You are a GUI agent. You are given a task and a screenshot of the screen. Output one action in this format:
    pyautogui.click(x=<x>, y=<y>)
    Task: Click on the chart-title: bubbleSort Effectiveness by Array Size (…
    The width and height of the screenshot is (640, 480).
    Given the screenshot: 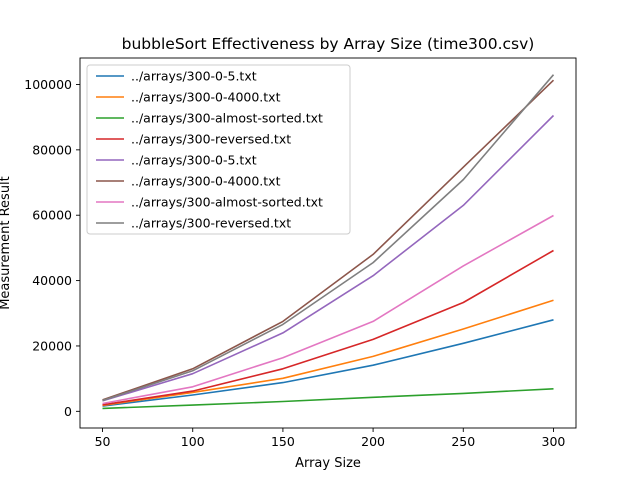 What is the action you would take?
    pyautogui.click(x=328, y=44)
    